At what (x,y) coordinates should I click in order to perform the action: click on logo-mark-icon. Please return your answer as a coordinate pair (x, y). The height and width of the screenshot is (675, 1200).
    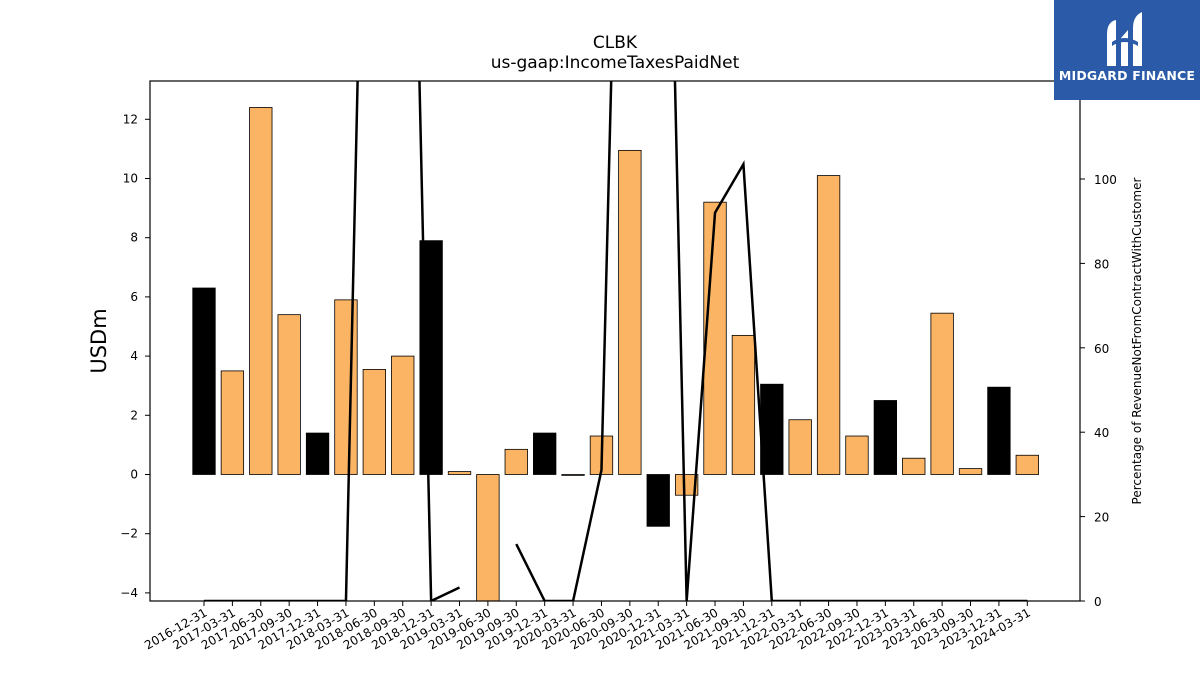
    Looking at the image, I should click on (1124, 39).